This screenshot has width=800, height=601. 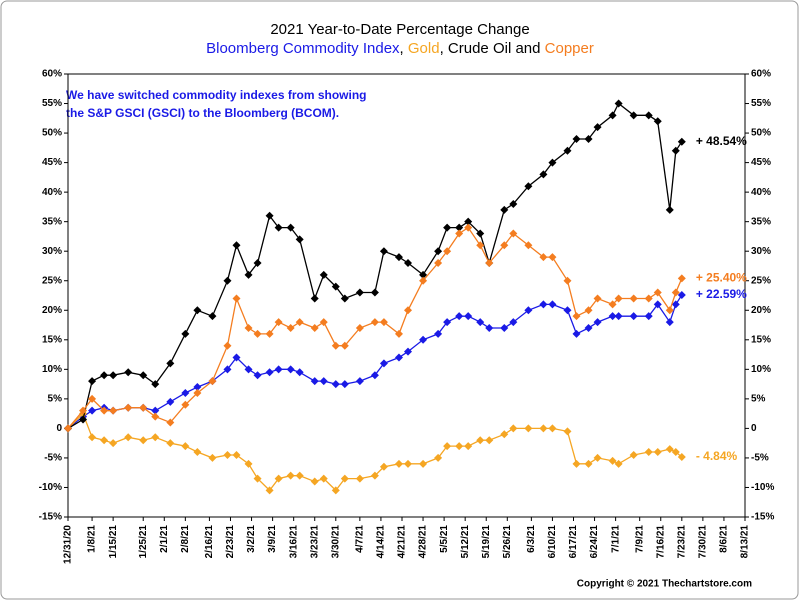 What do you see at coordinates (272, 539) in the screenshot?
I see `x-tick-label: 3/9/21` at bounding box center [272, 539].